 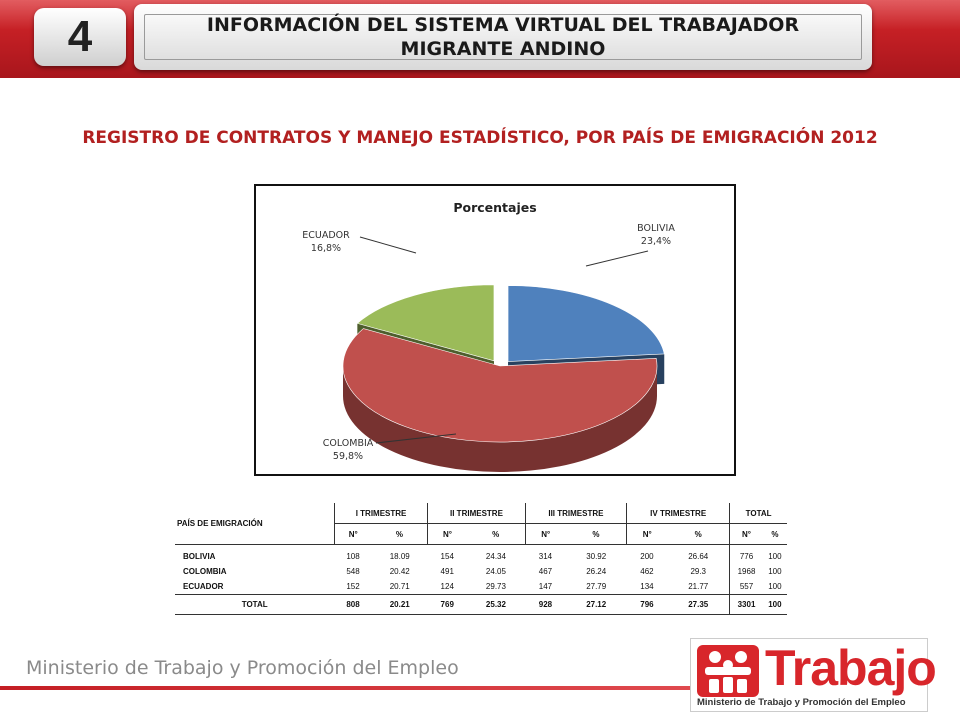 I want to click on cell: 25.32, so click(x=496, y=604).